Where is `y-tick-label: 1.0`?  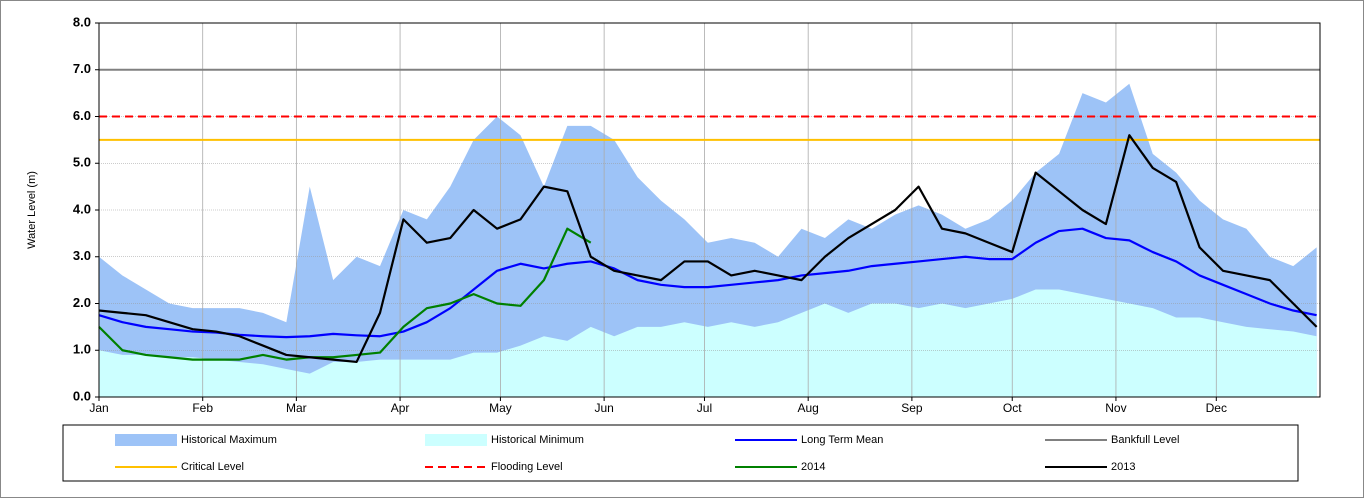
y-tick-label: 1.0 is located at coordinates (82, 349).